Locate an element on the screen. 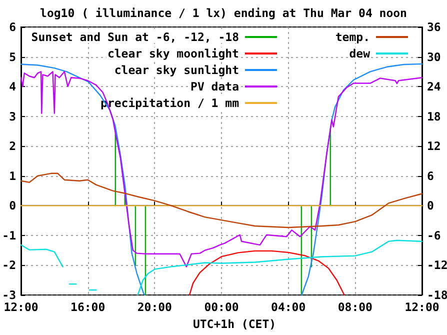 The image size is (447, 335). y2-tick-label: -18 is located at coordinates (437, 295).